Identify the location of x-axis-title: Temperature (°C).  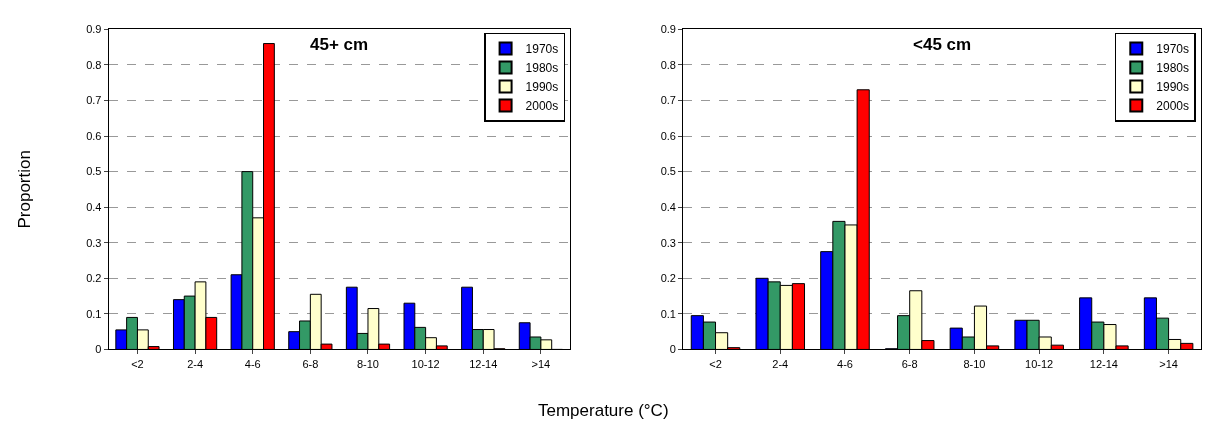
(603, 410).